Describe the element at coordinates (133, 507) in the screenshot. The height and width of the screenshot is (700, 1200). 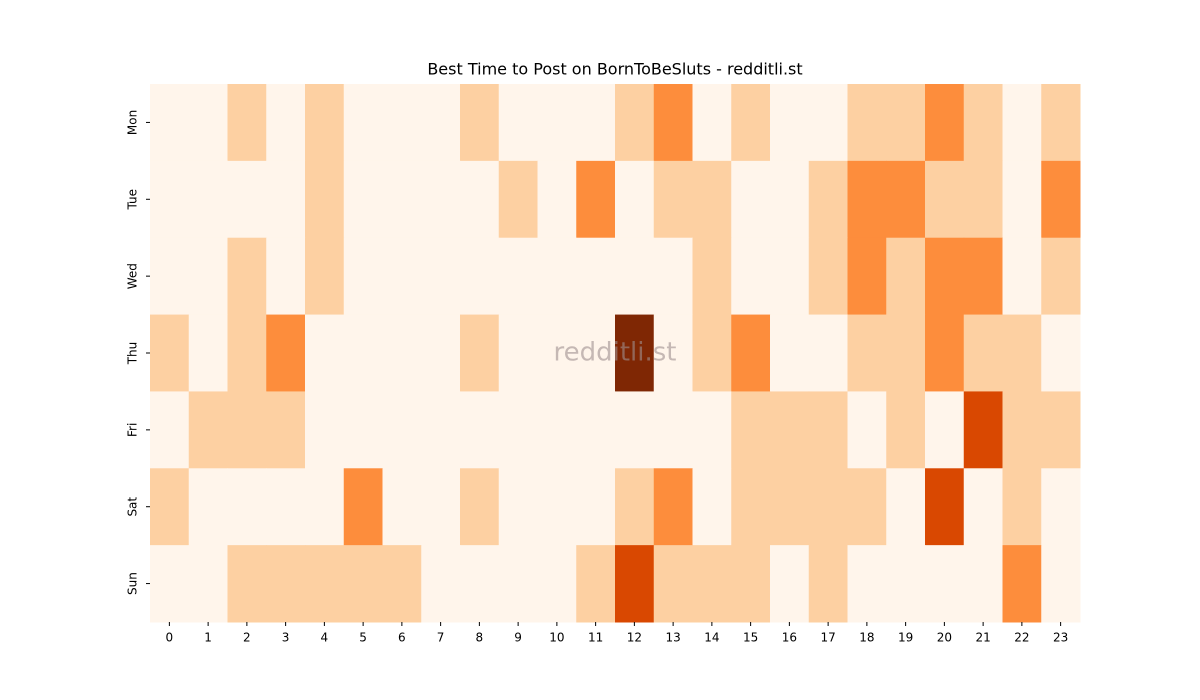
I see `y-tick-label: Sat` at that location.